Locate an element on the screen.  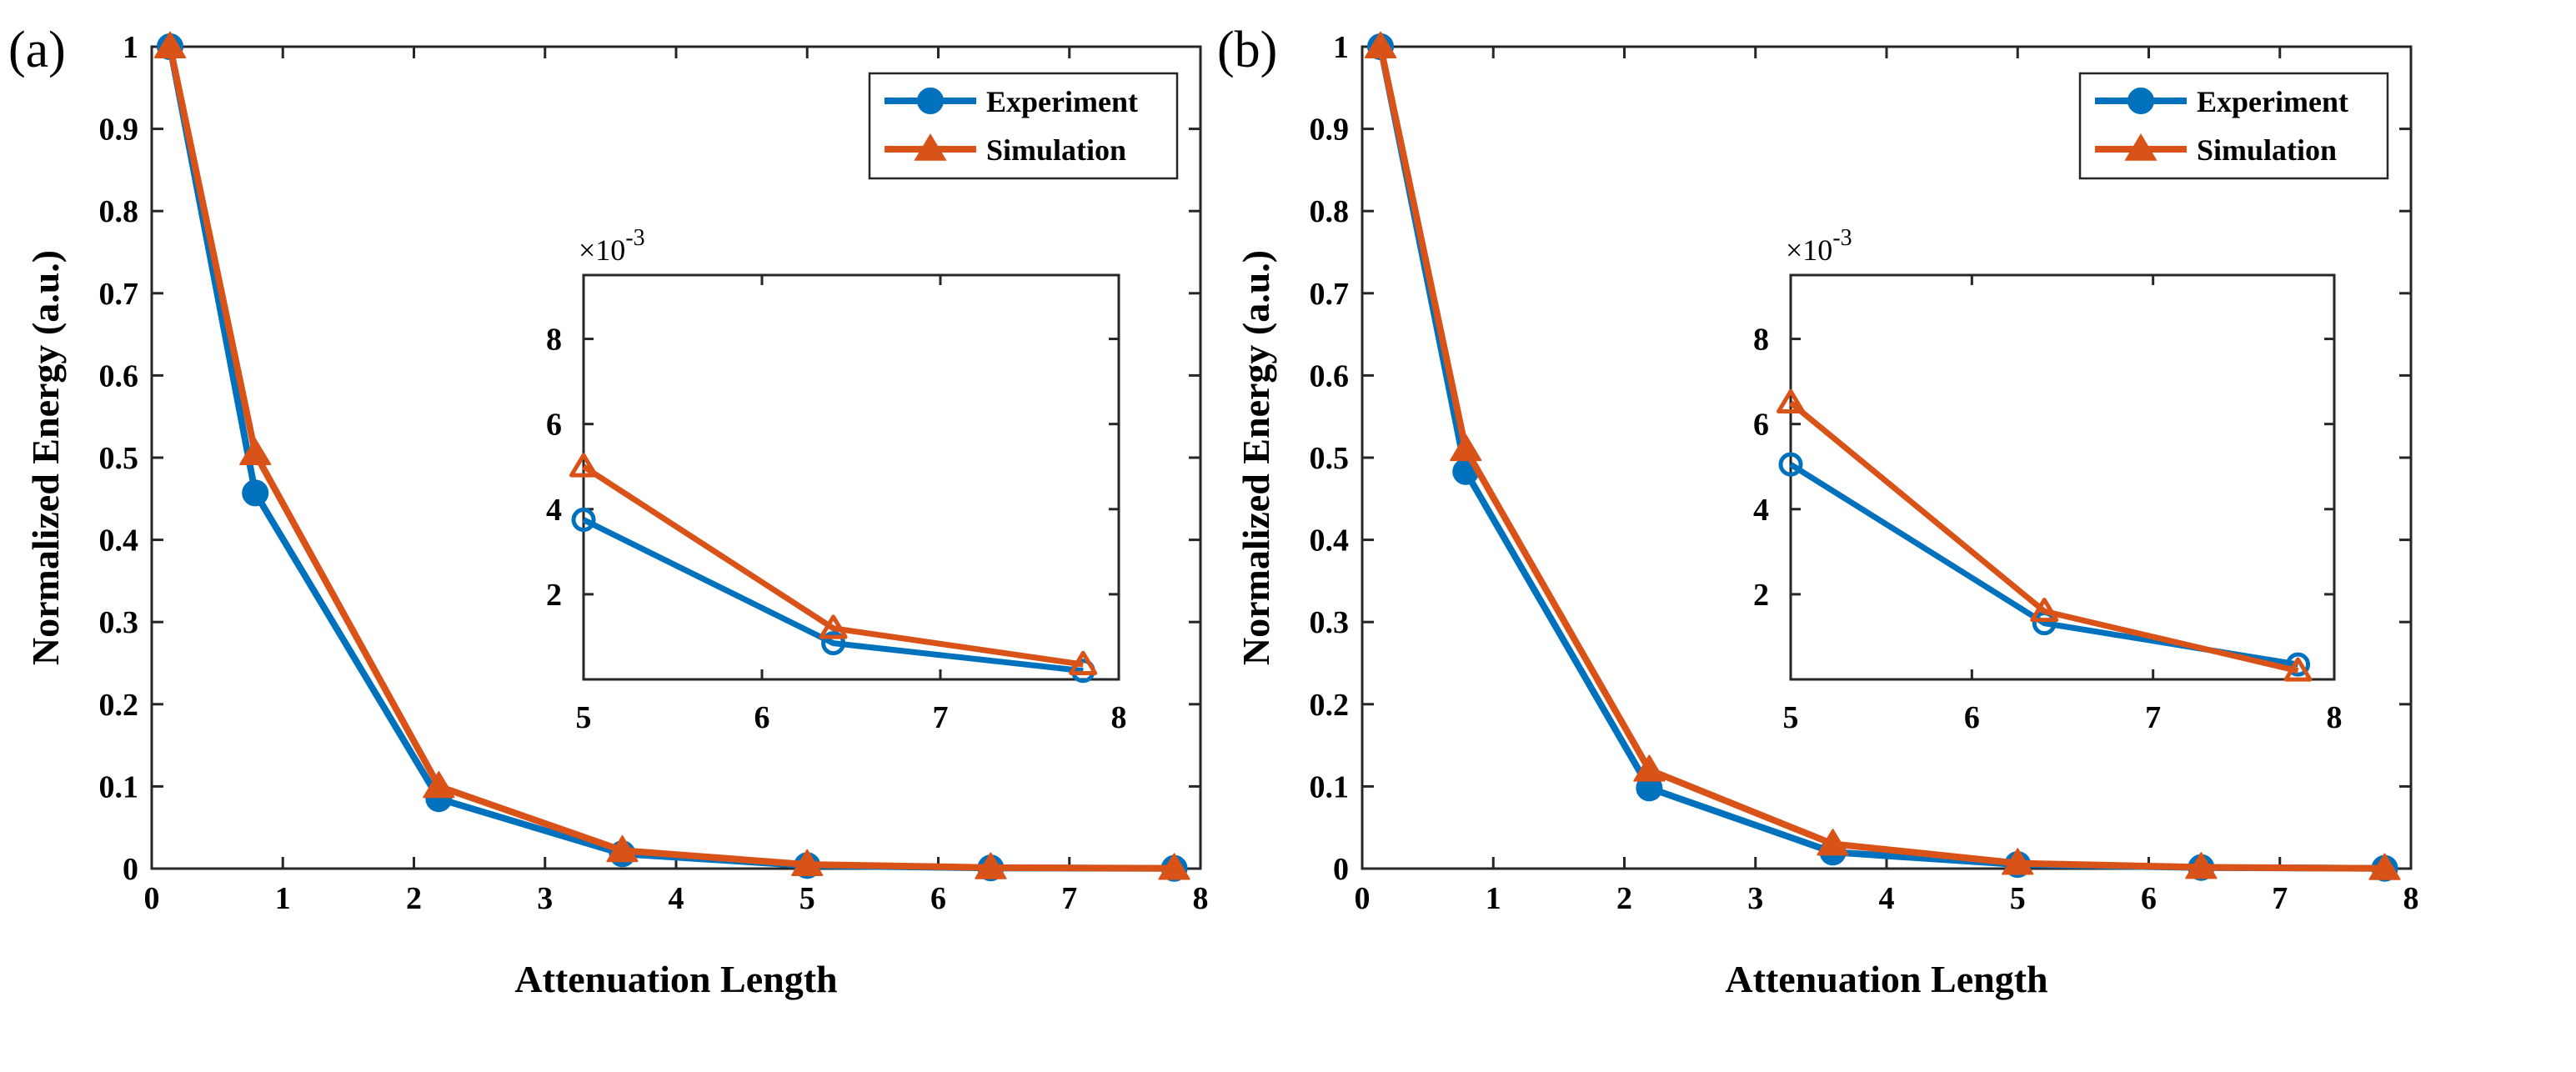
panel-b-inset-xtick-label: 6 is located at coordinates (1972, 717).